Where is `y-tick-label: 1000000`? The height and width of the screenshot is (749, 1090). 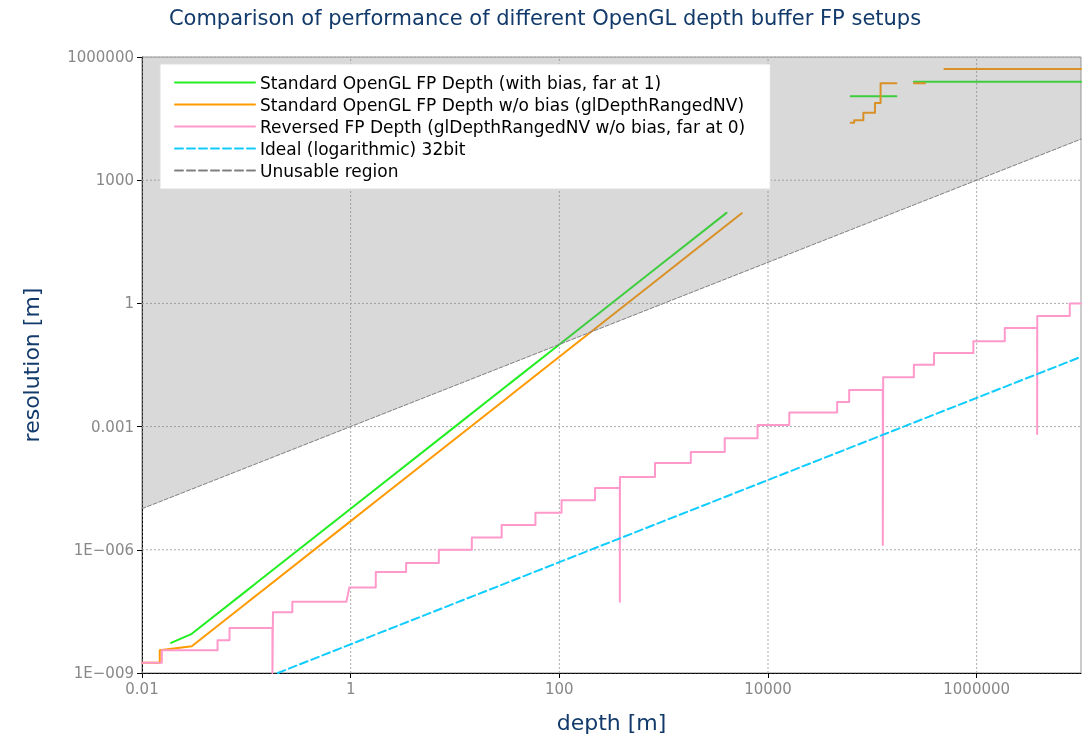
y-tick-label: 1000000 is located at coordinates (100, 57).